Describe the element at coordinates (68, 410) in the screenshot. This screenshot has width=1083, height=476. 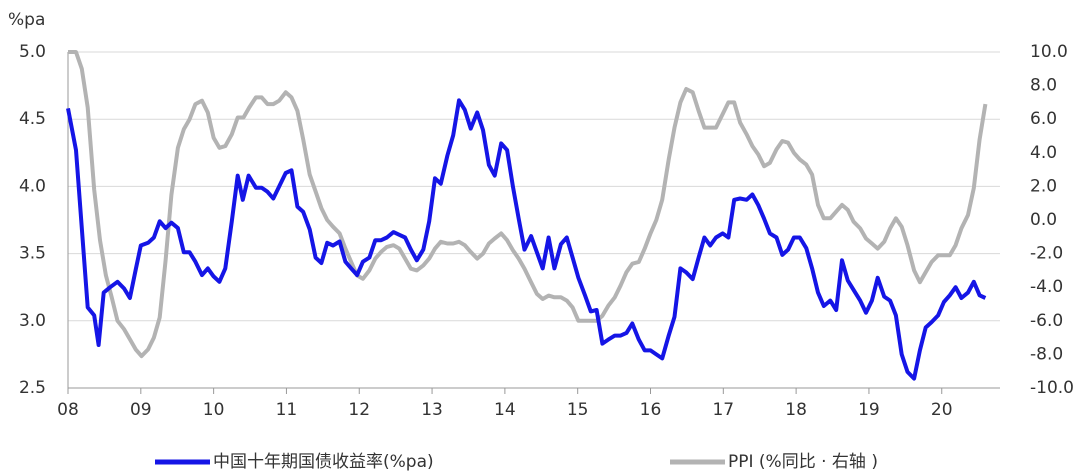
I see `x-tick-label: 08` at that location.